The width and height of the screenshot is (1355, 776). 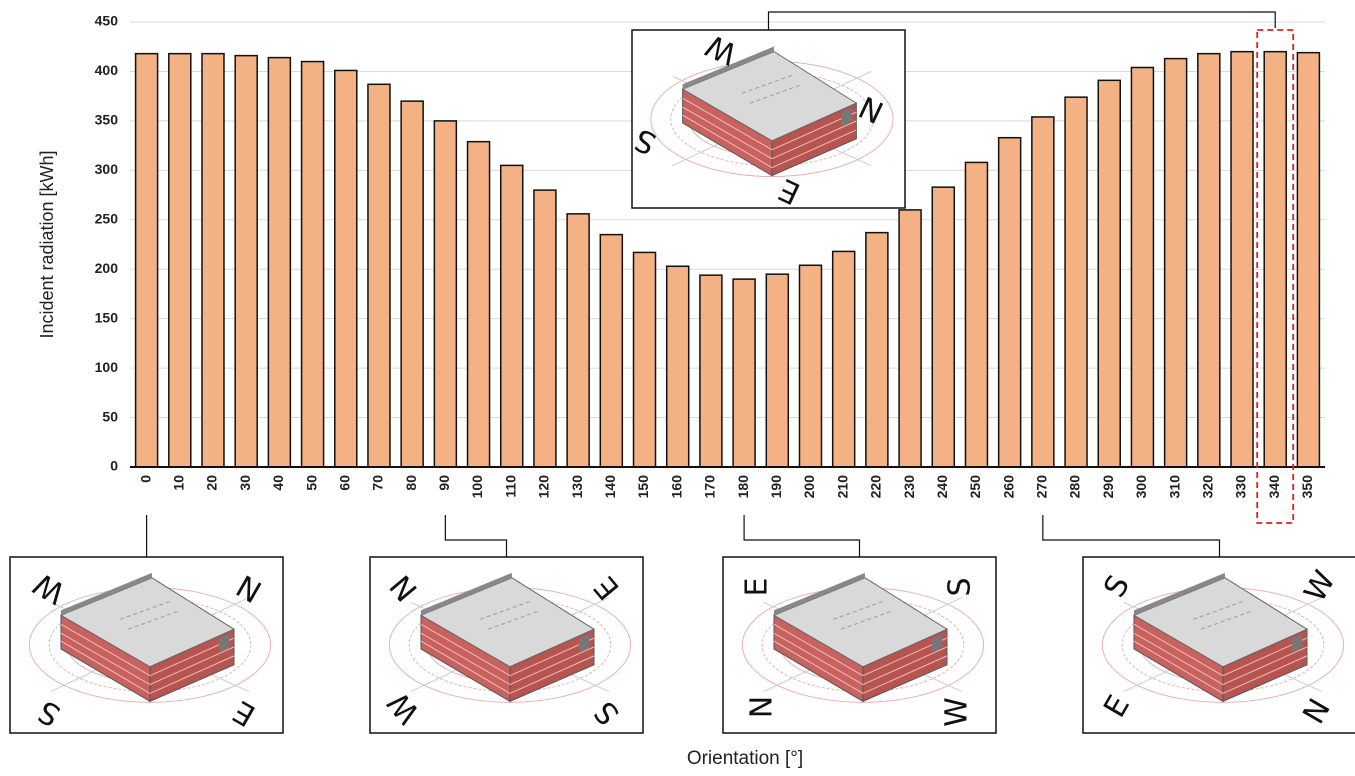 I want to click on y-tick-label: 200, so click(x=107, y=268).